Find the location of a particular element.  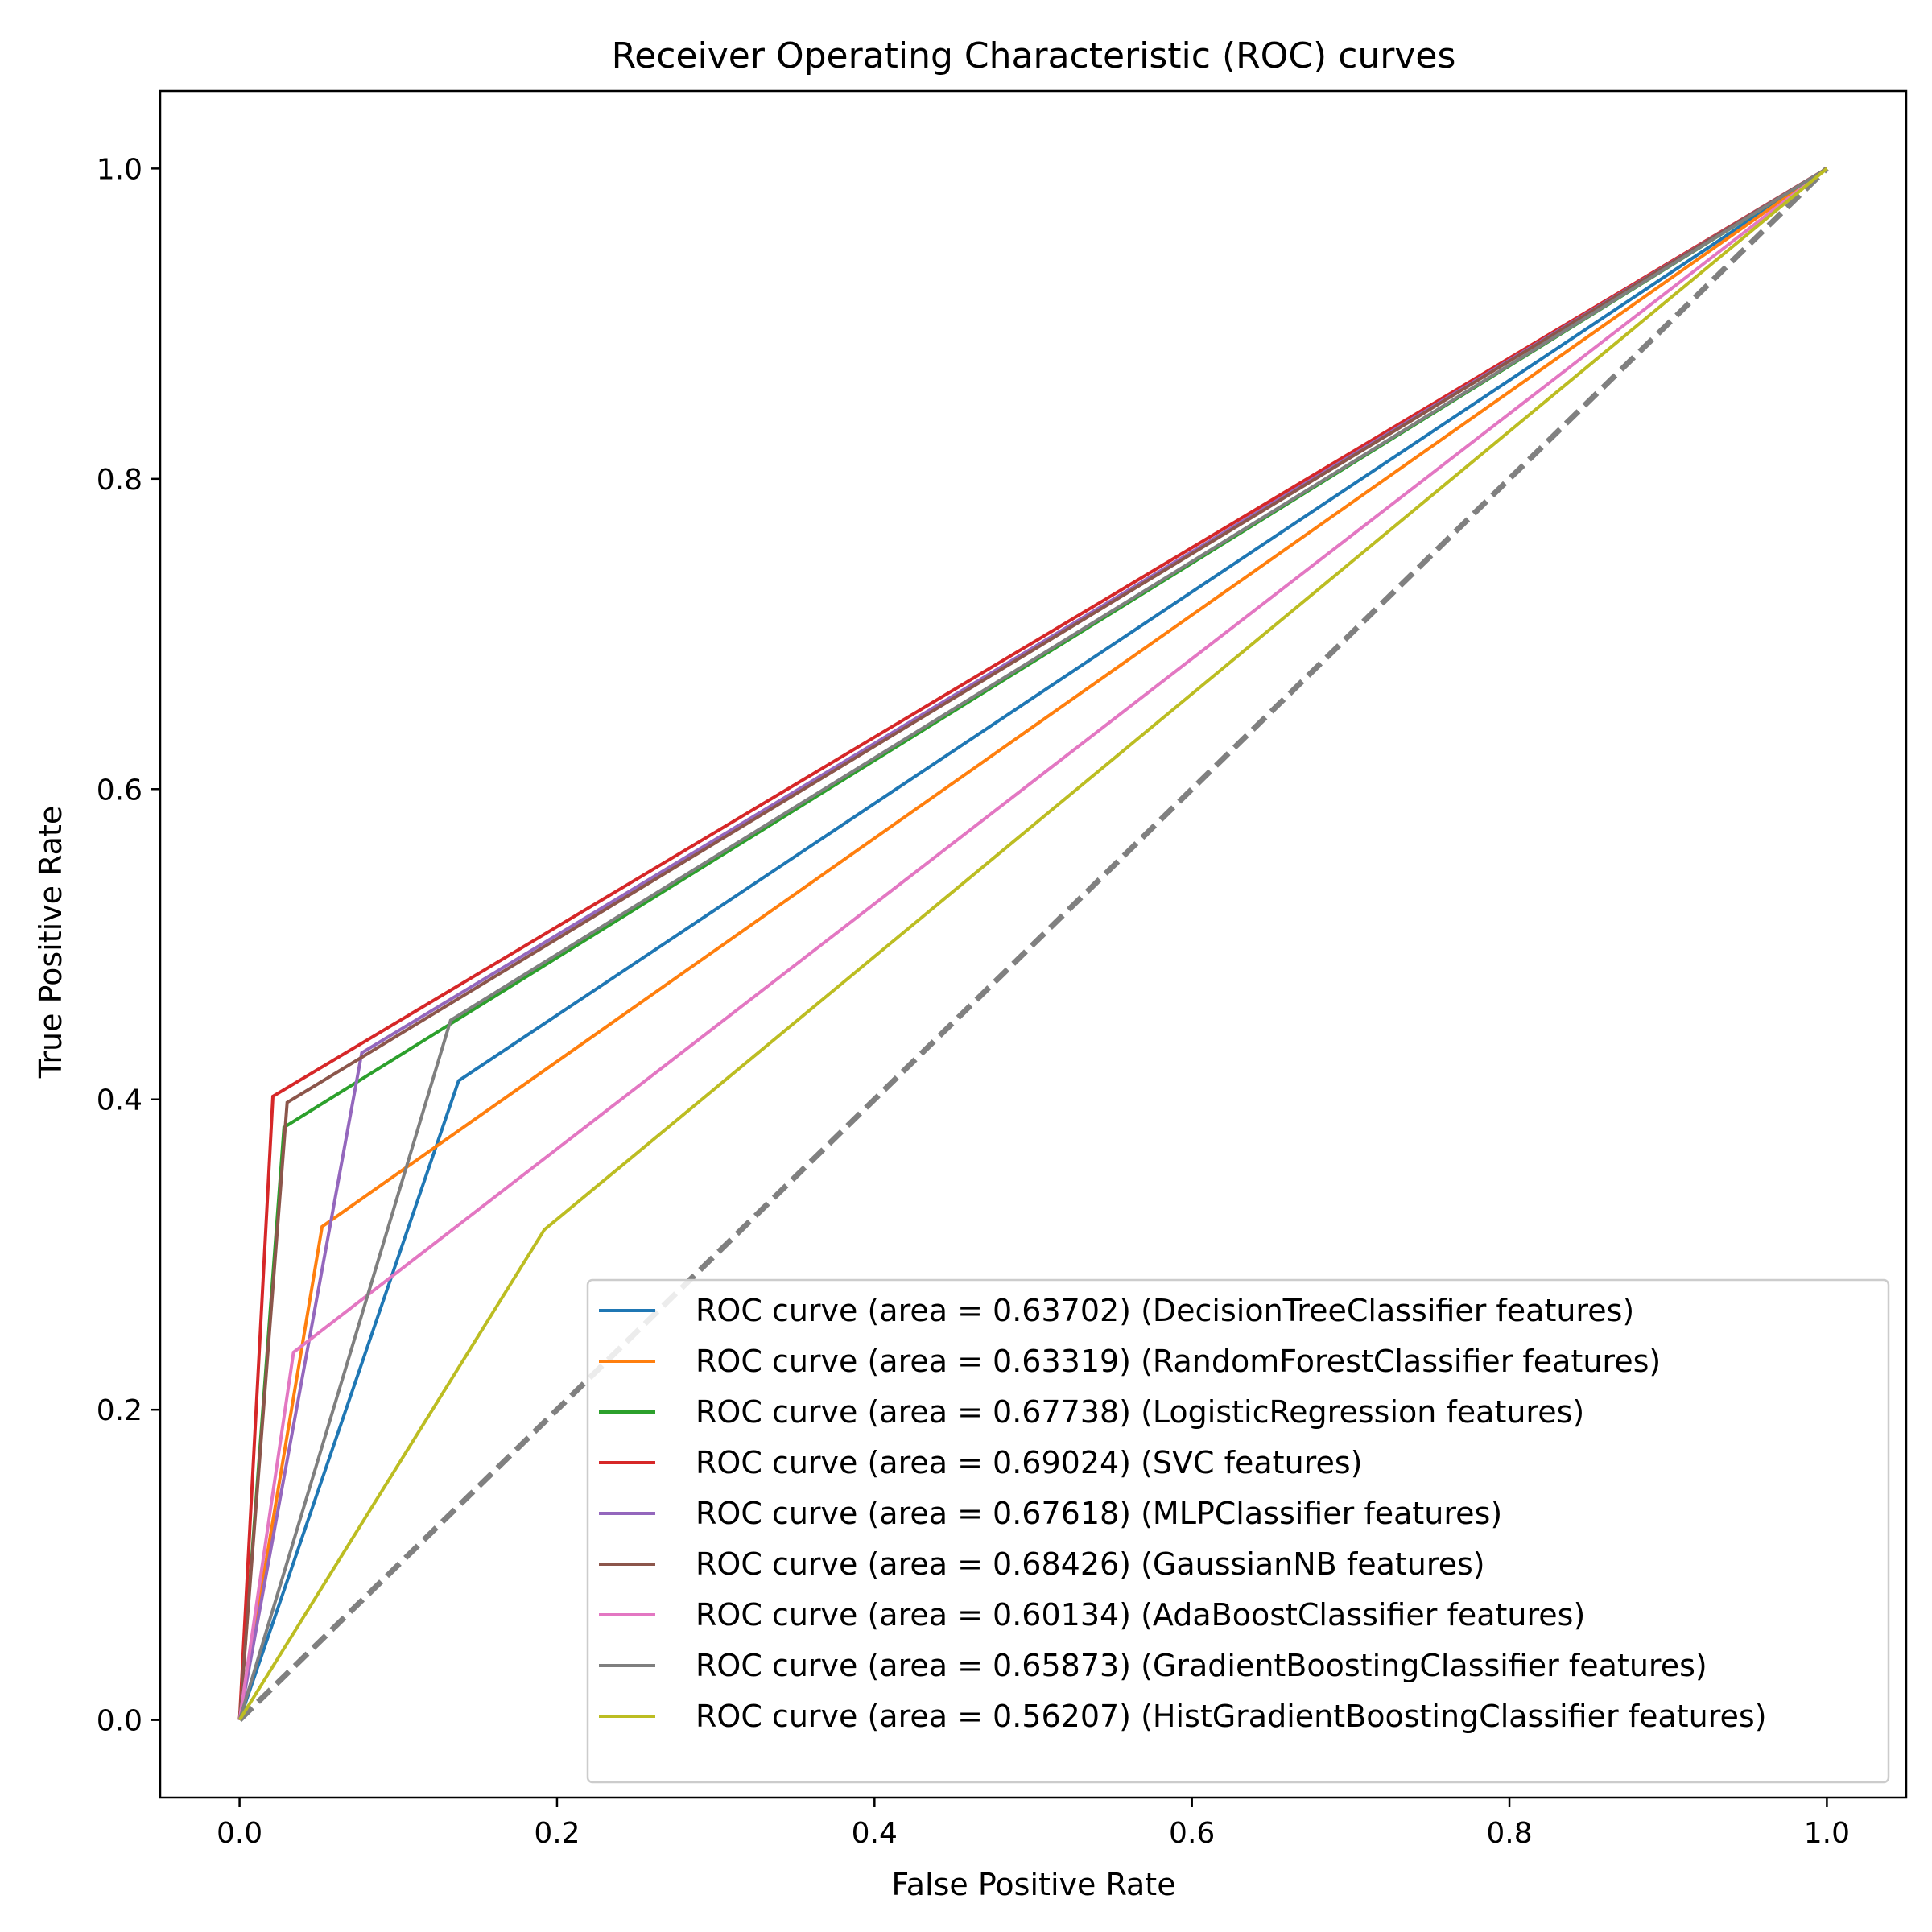

y-tick-label: 0.6 is located at coordinates (119, 790).